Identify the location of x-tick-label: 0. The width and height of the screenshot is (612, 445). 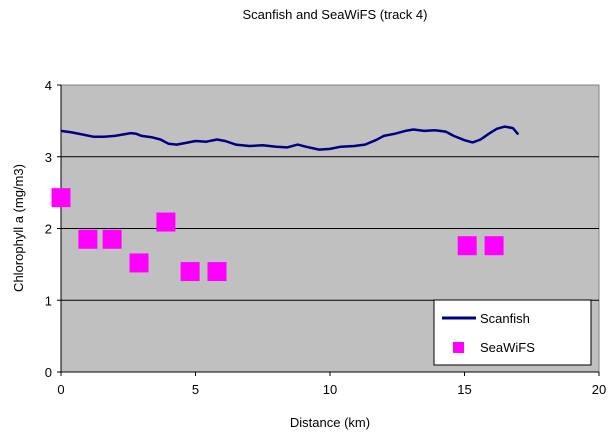
(60, 389).